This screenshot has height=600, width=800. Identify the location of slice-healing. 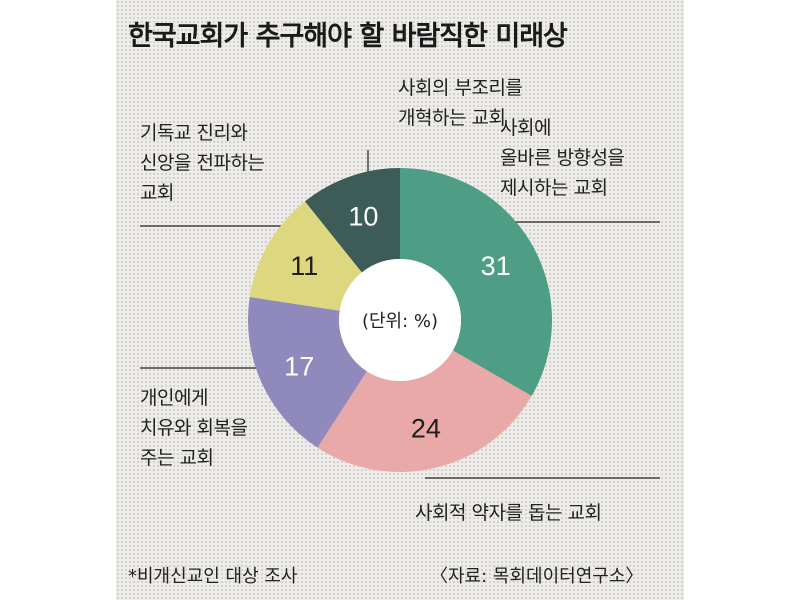
(307, 372).